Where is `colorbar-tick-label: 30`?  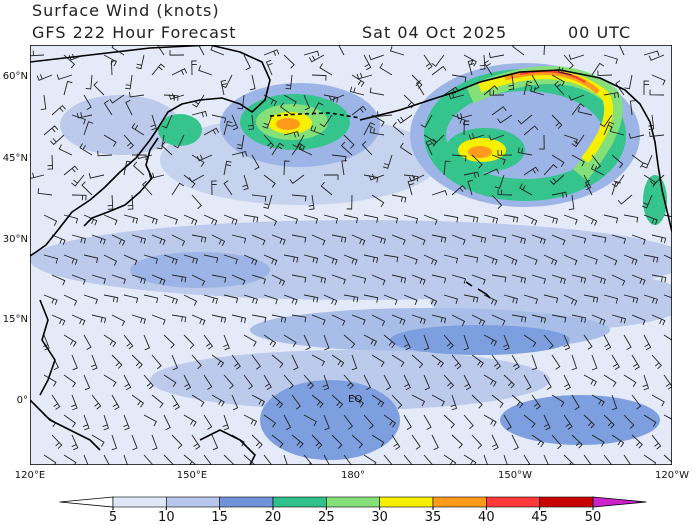 colorbar-tick-label: 30 is located at coordinates (379, 517).